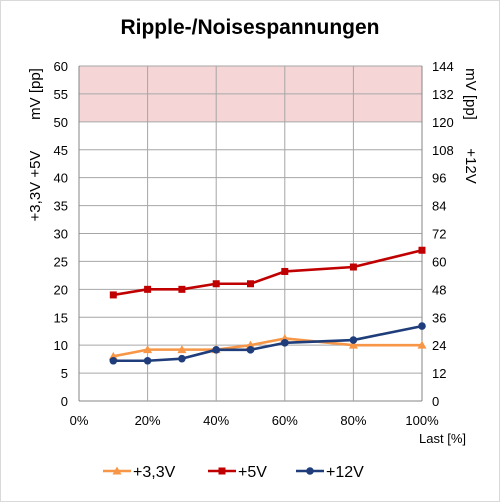 The height and width of the screenshot is (502, 500). I want to click on x-tick-label: 60%, so click(285, 420).